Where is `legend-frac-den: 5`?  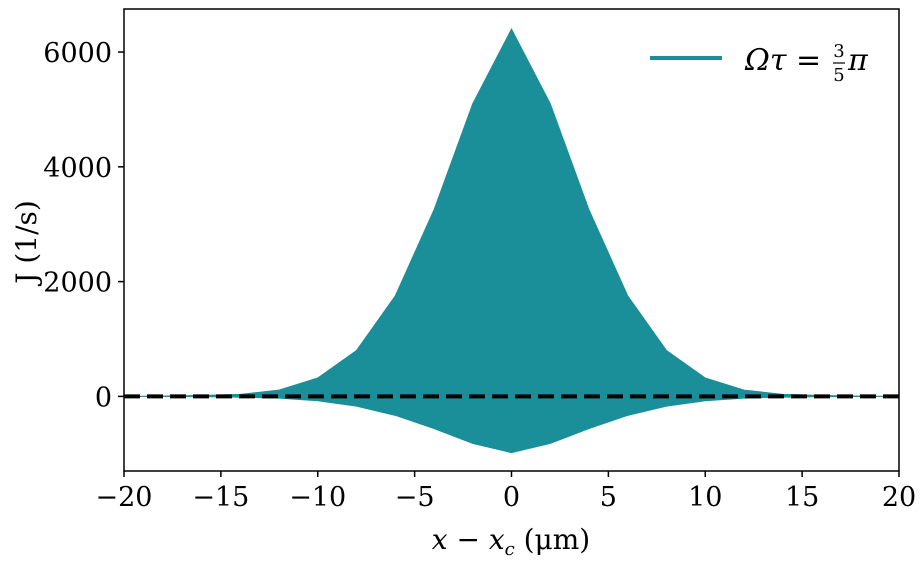 legend-frac-den: 5 is located at coordinates (838, 75).